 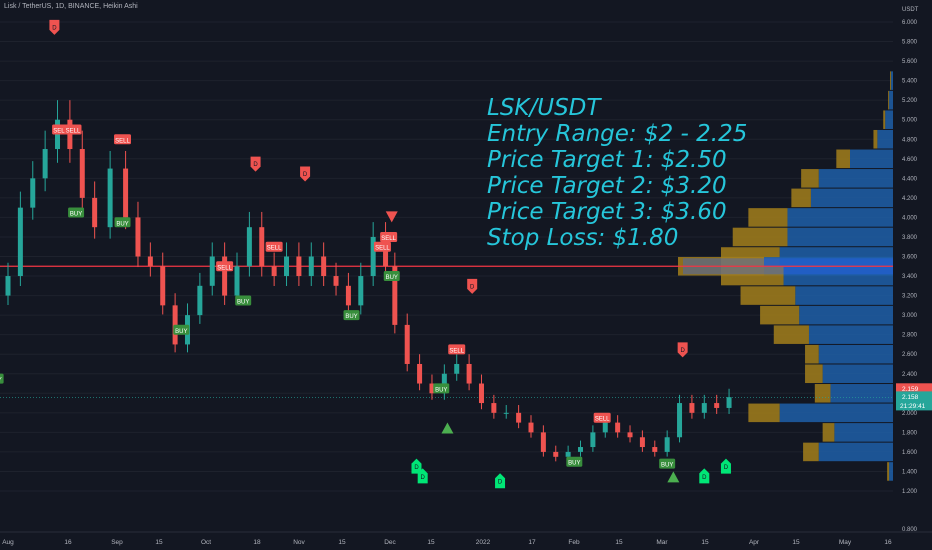 What do you see at coordinates (910, 472) in the screenshot?
I see `y-tick-label: 1.400` at bounding box center [910, 472].